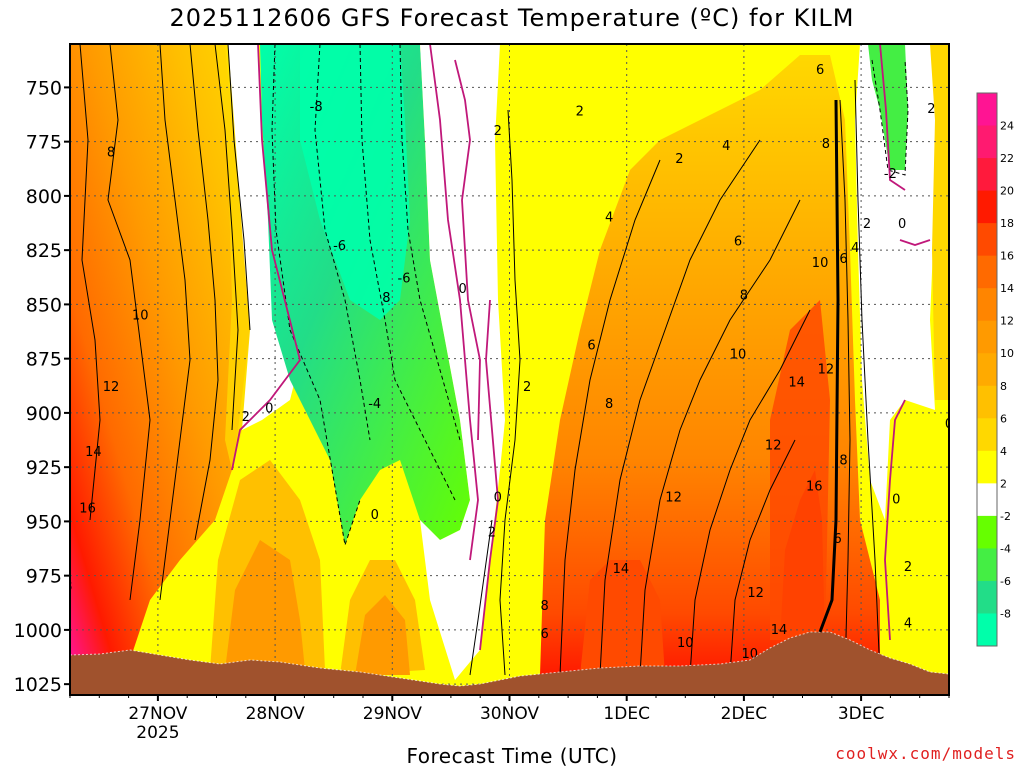 This screenshot has height=768, width=1024. Describe the element at coordinates (897, 282) in the screenshot. I see `zero-band-right` at that location.